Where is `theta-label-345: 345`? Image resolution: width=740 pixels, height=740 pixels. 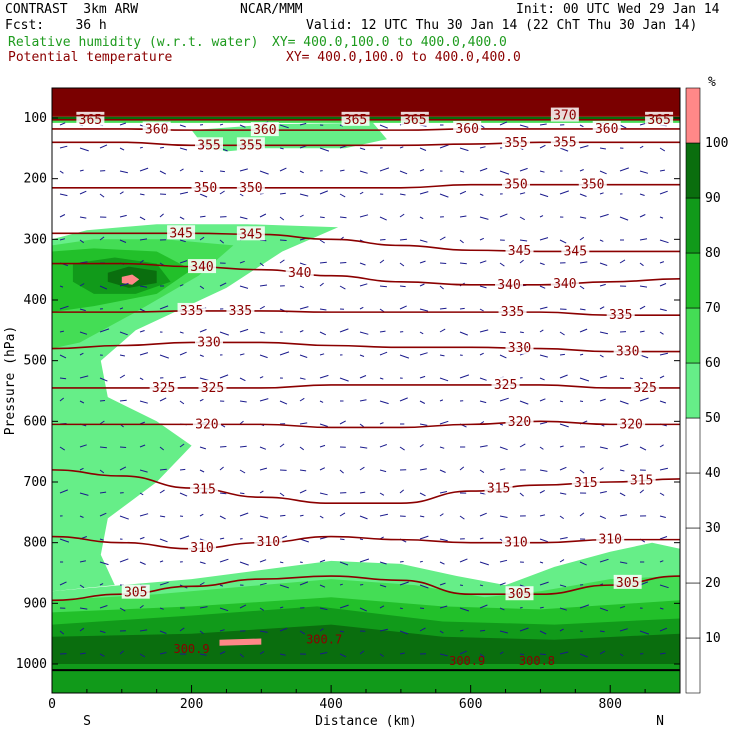
theta-label-345: 345 is located at coordinates (180, 233).